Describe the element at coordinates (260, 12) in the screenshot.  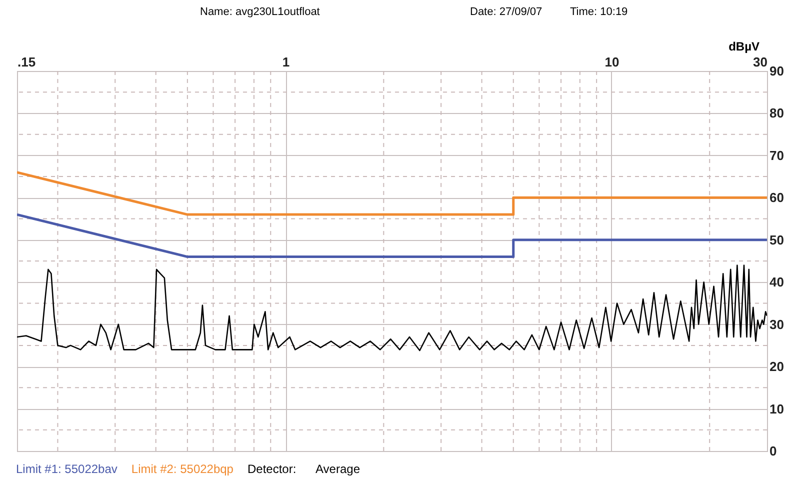
I see `text: Name: avg230L1outfloat` at that location.